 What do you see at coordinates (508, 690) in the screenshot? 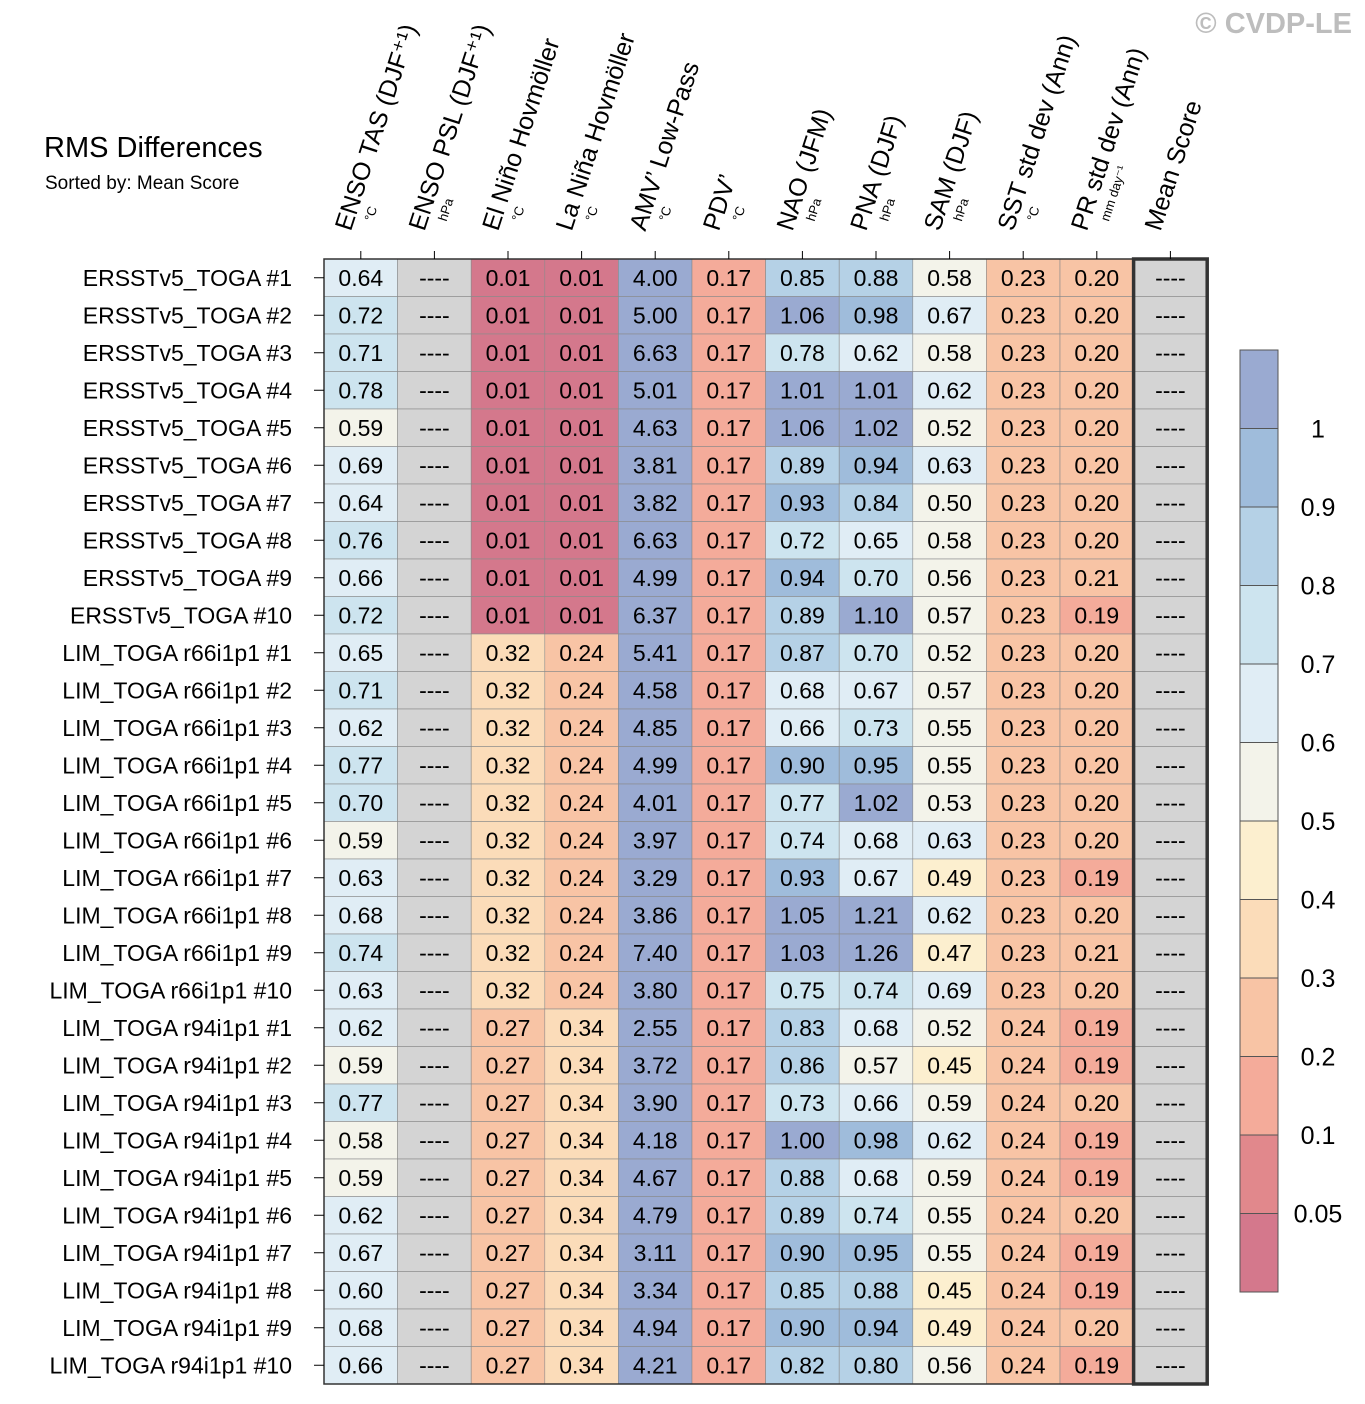
I see `cell-value-label: 0.32` at bounding box center [508, 690].